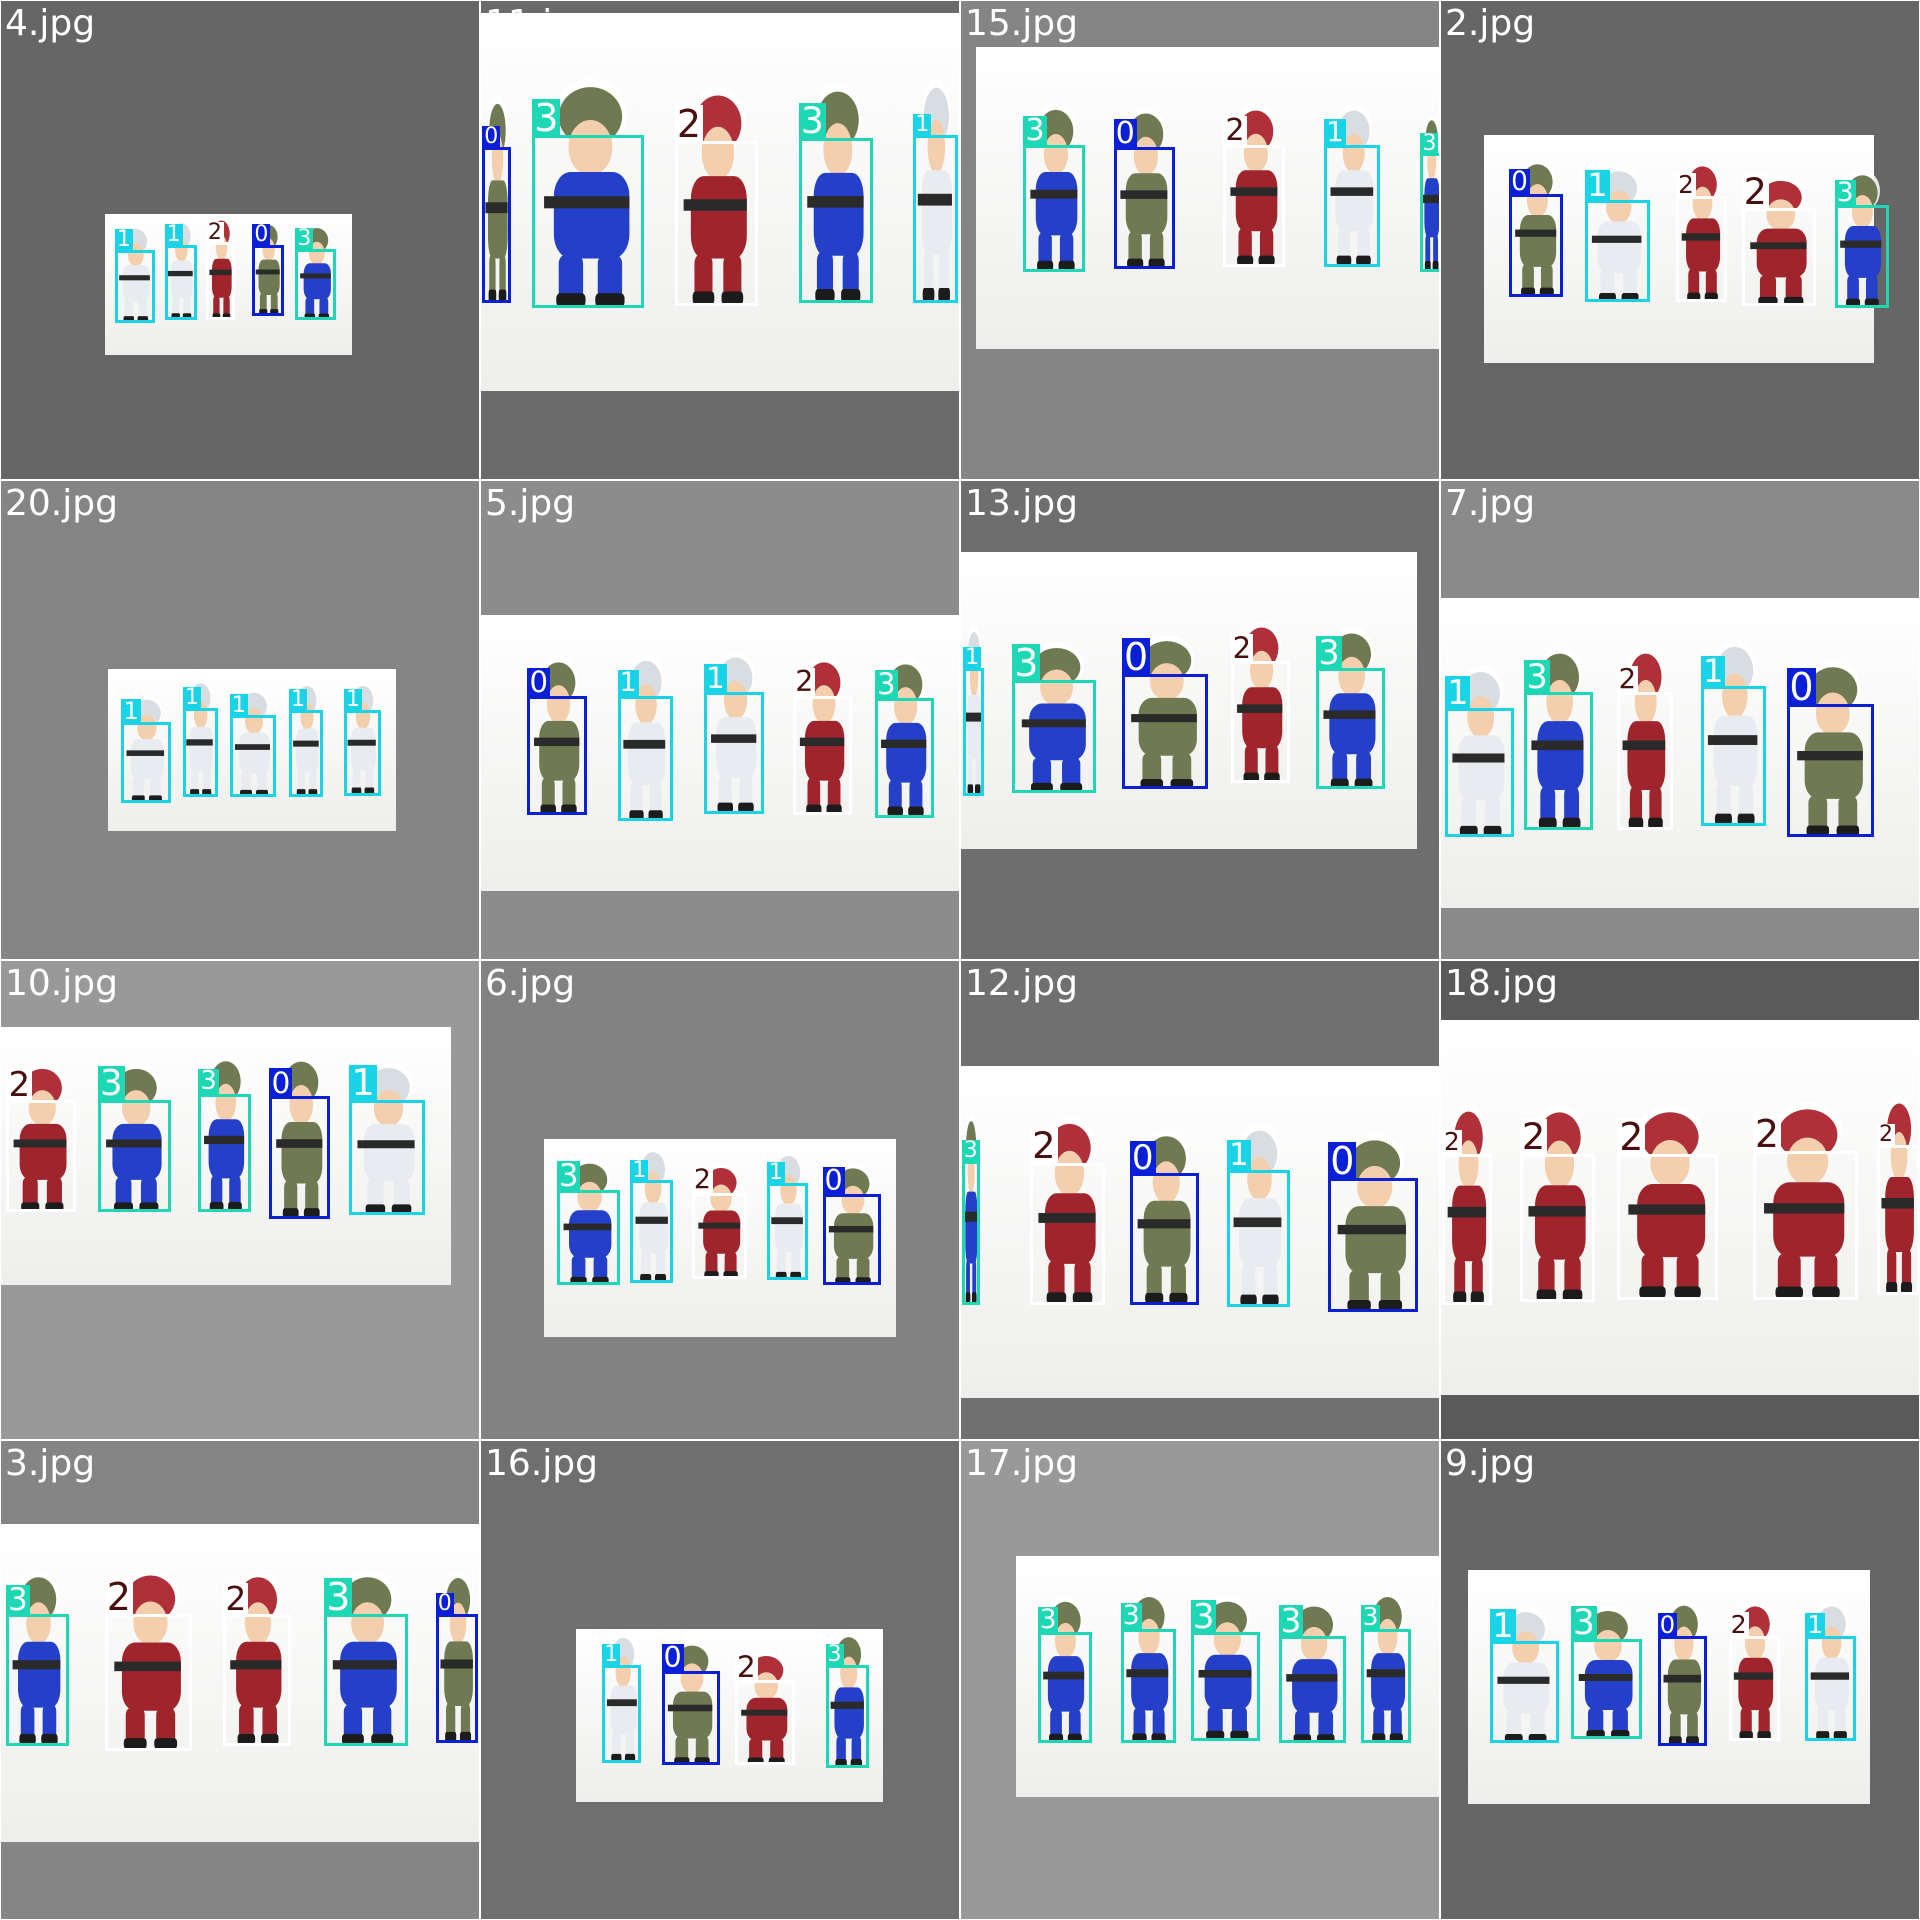 The image size is (1920, 1920). I want to click on mosaic-tile: 3.jpg 3 2 2 3 0, so click(240, 1680).